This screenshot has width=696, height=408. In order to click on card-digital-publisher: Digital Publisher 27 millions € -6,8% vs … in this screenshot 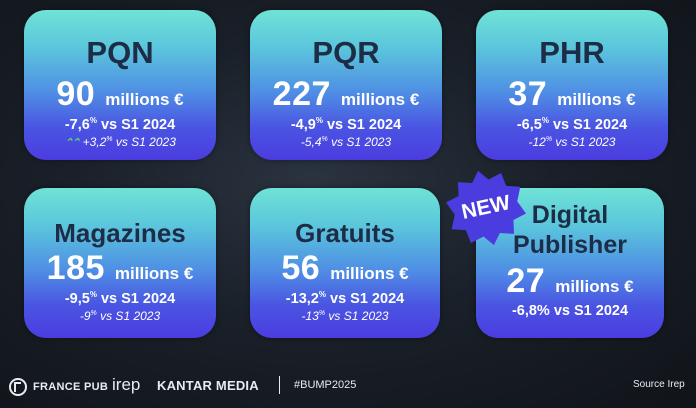, I will do `click(570, 263)`.